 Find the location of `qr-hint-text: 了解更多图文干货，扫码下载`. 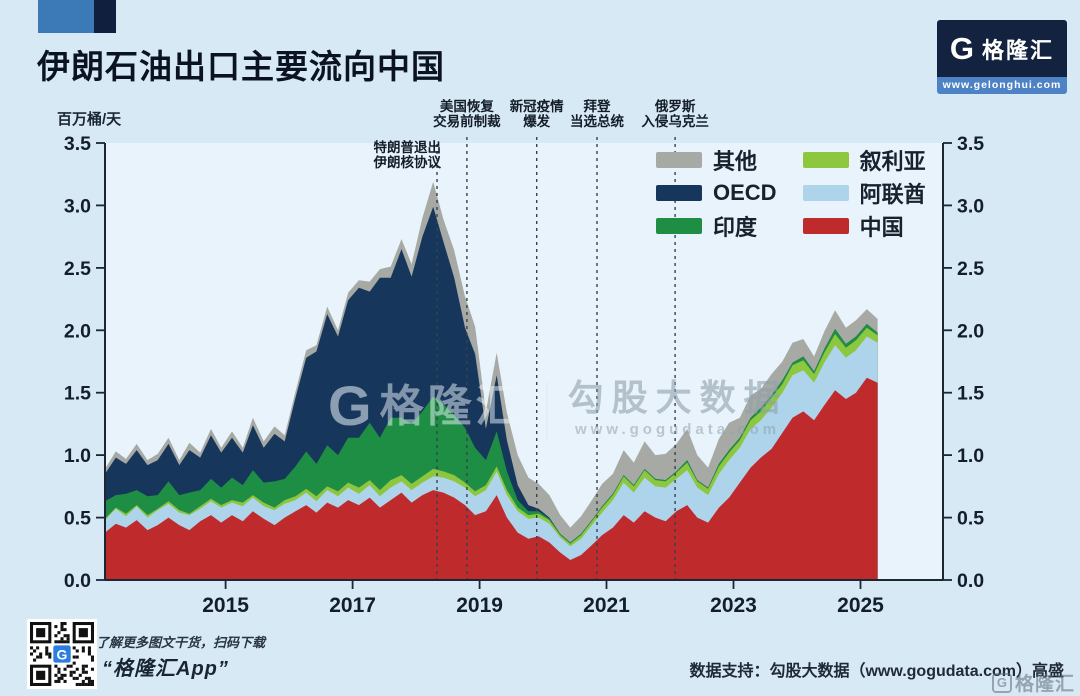

qr-hint-text: 了解更多图文干货，扫码下载 is located at coordinates (181, 642).